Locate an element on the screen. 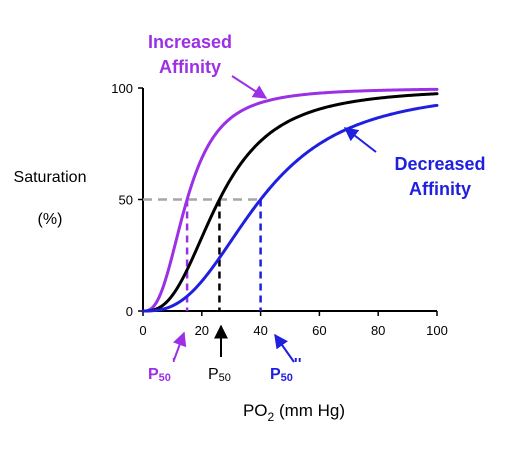  decreased-affinity-arrow is located at coordinates (360, 140).